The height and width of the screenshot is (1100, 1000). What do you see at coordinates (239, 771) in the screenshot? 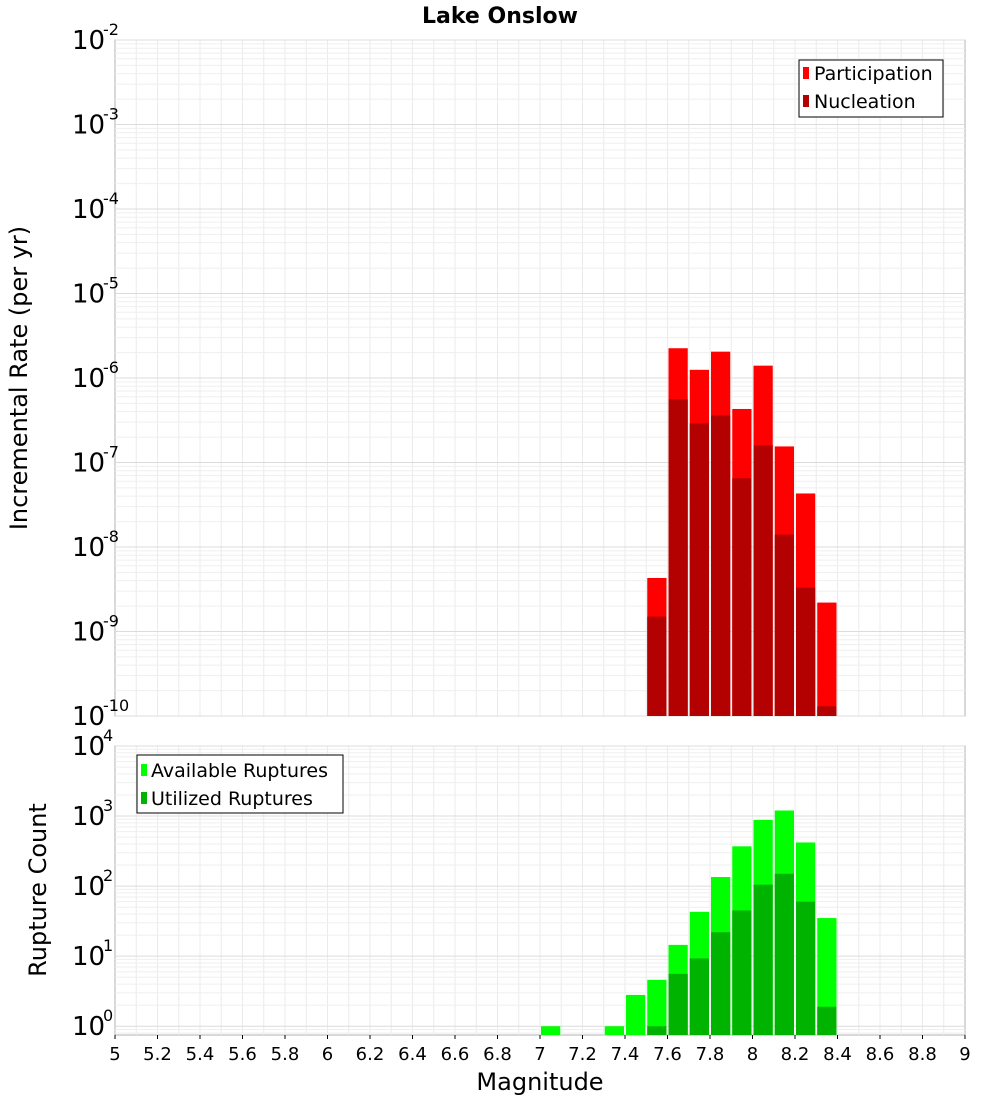
I see `available-legend-label: Available Ruptures` at bounding box center [239, 771].